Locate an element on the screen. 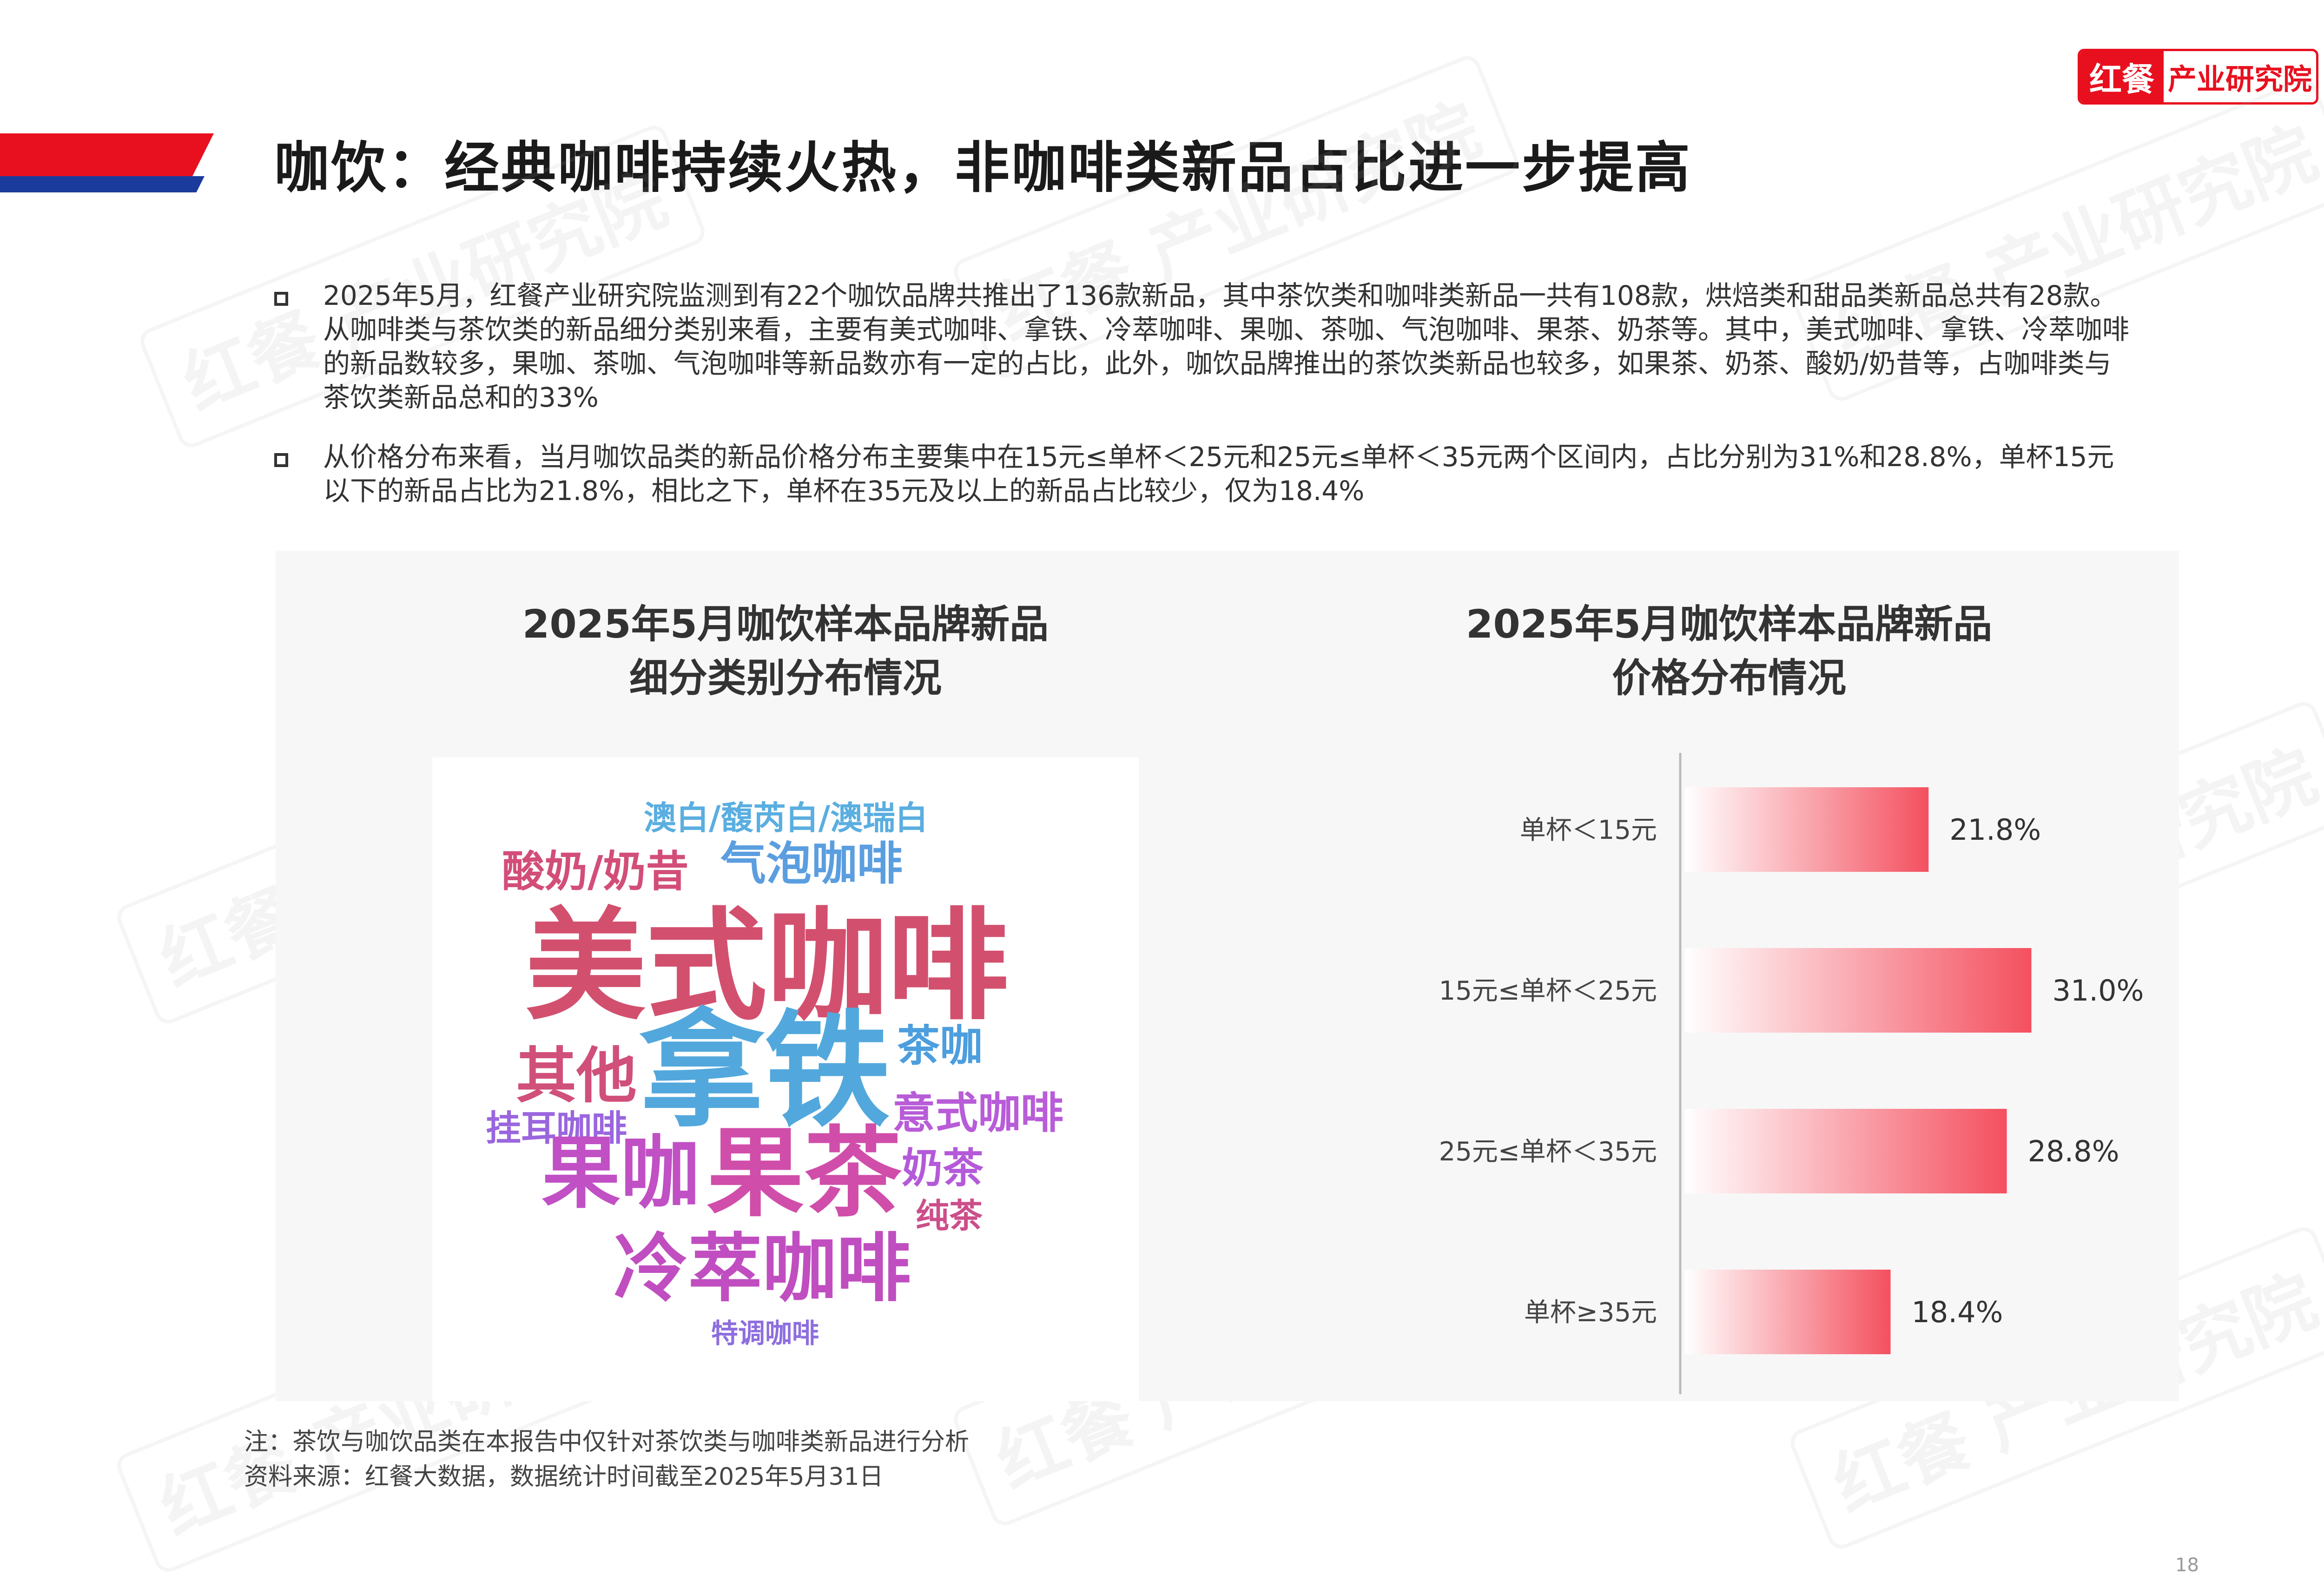 Image resolution: width=2324 pixels, height=1581 pixels. bar-value-label: 31.0% is located at coordinates (2098, 991).